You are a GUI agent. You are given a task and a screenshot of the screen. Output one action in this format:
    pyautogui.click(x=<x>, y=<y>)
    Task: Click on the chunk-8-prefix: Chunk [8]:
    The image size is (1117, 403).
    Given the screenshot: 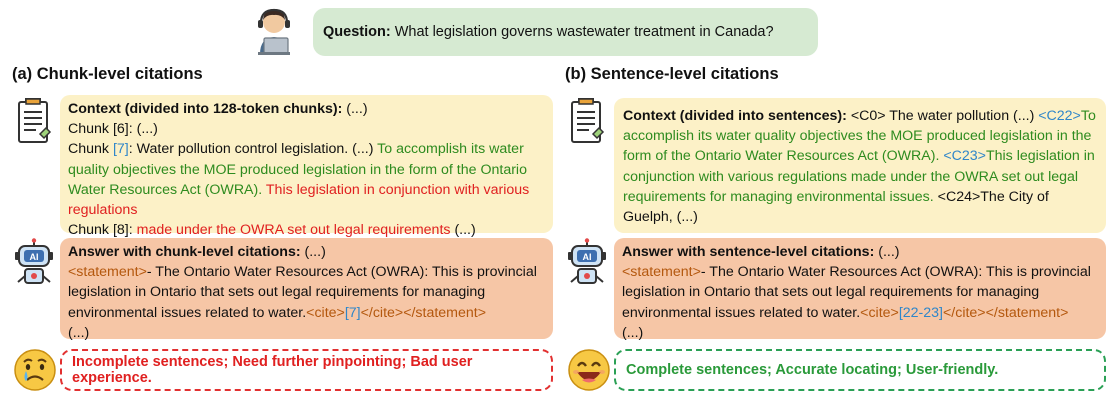 What is the action you would take?
    pyautogui.click(x=102, y=230)
    